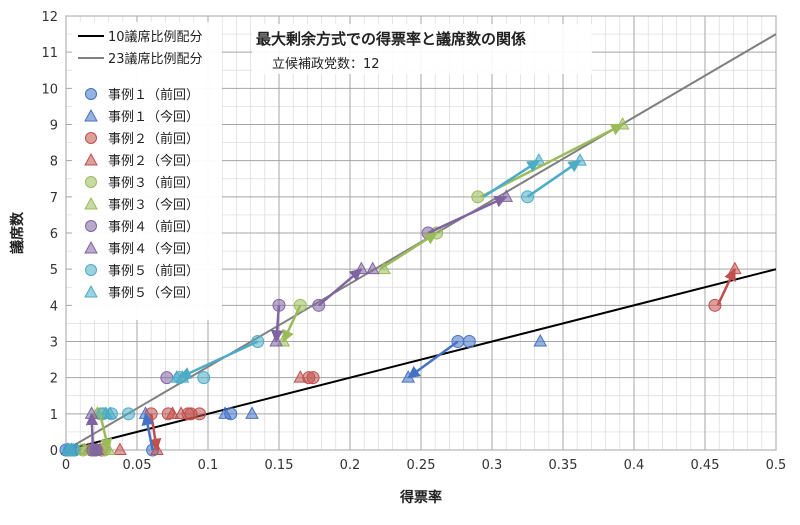  I want to click on y-tick-label: 10, so click(49, 89).